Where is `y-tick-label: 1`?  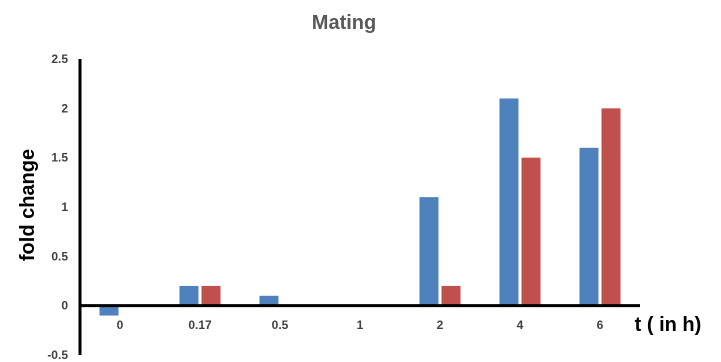
y-tick-label: 1 is located at coordinates (64, 207).